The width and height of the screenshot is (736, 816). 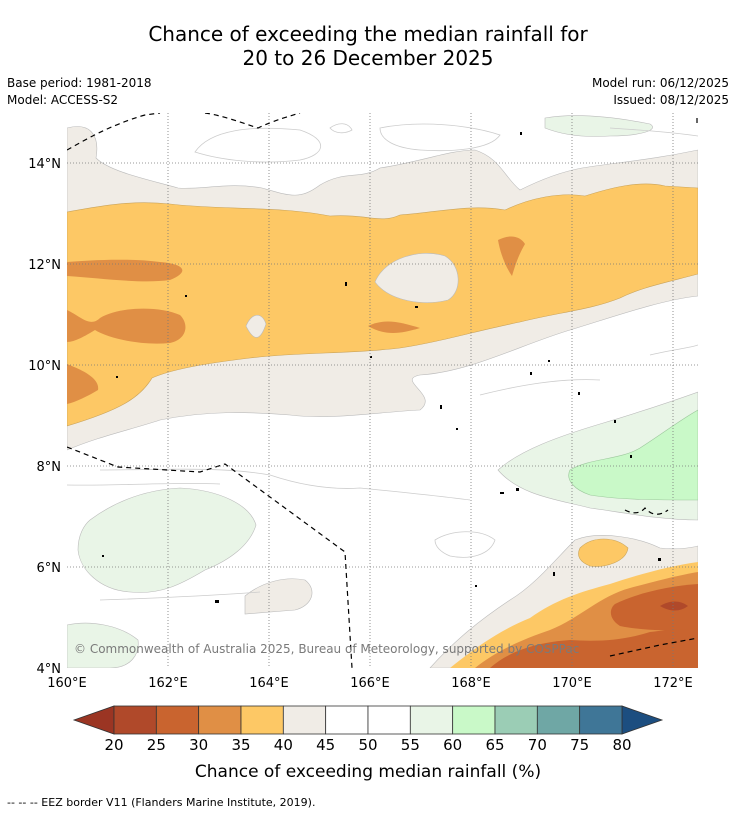 I want to click on lat-label: 4°N, so click(x=49, y=669).